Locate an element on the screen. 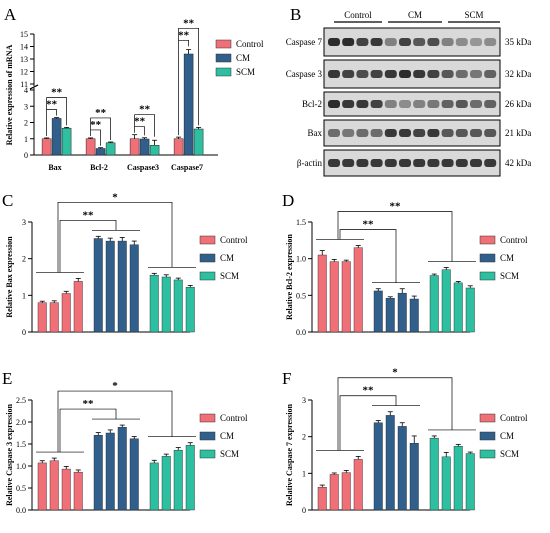 The height and width of the screenshot is (533, 550). panel-d-legend-label-1: CM is located at coordinates (507, 258).